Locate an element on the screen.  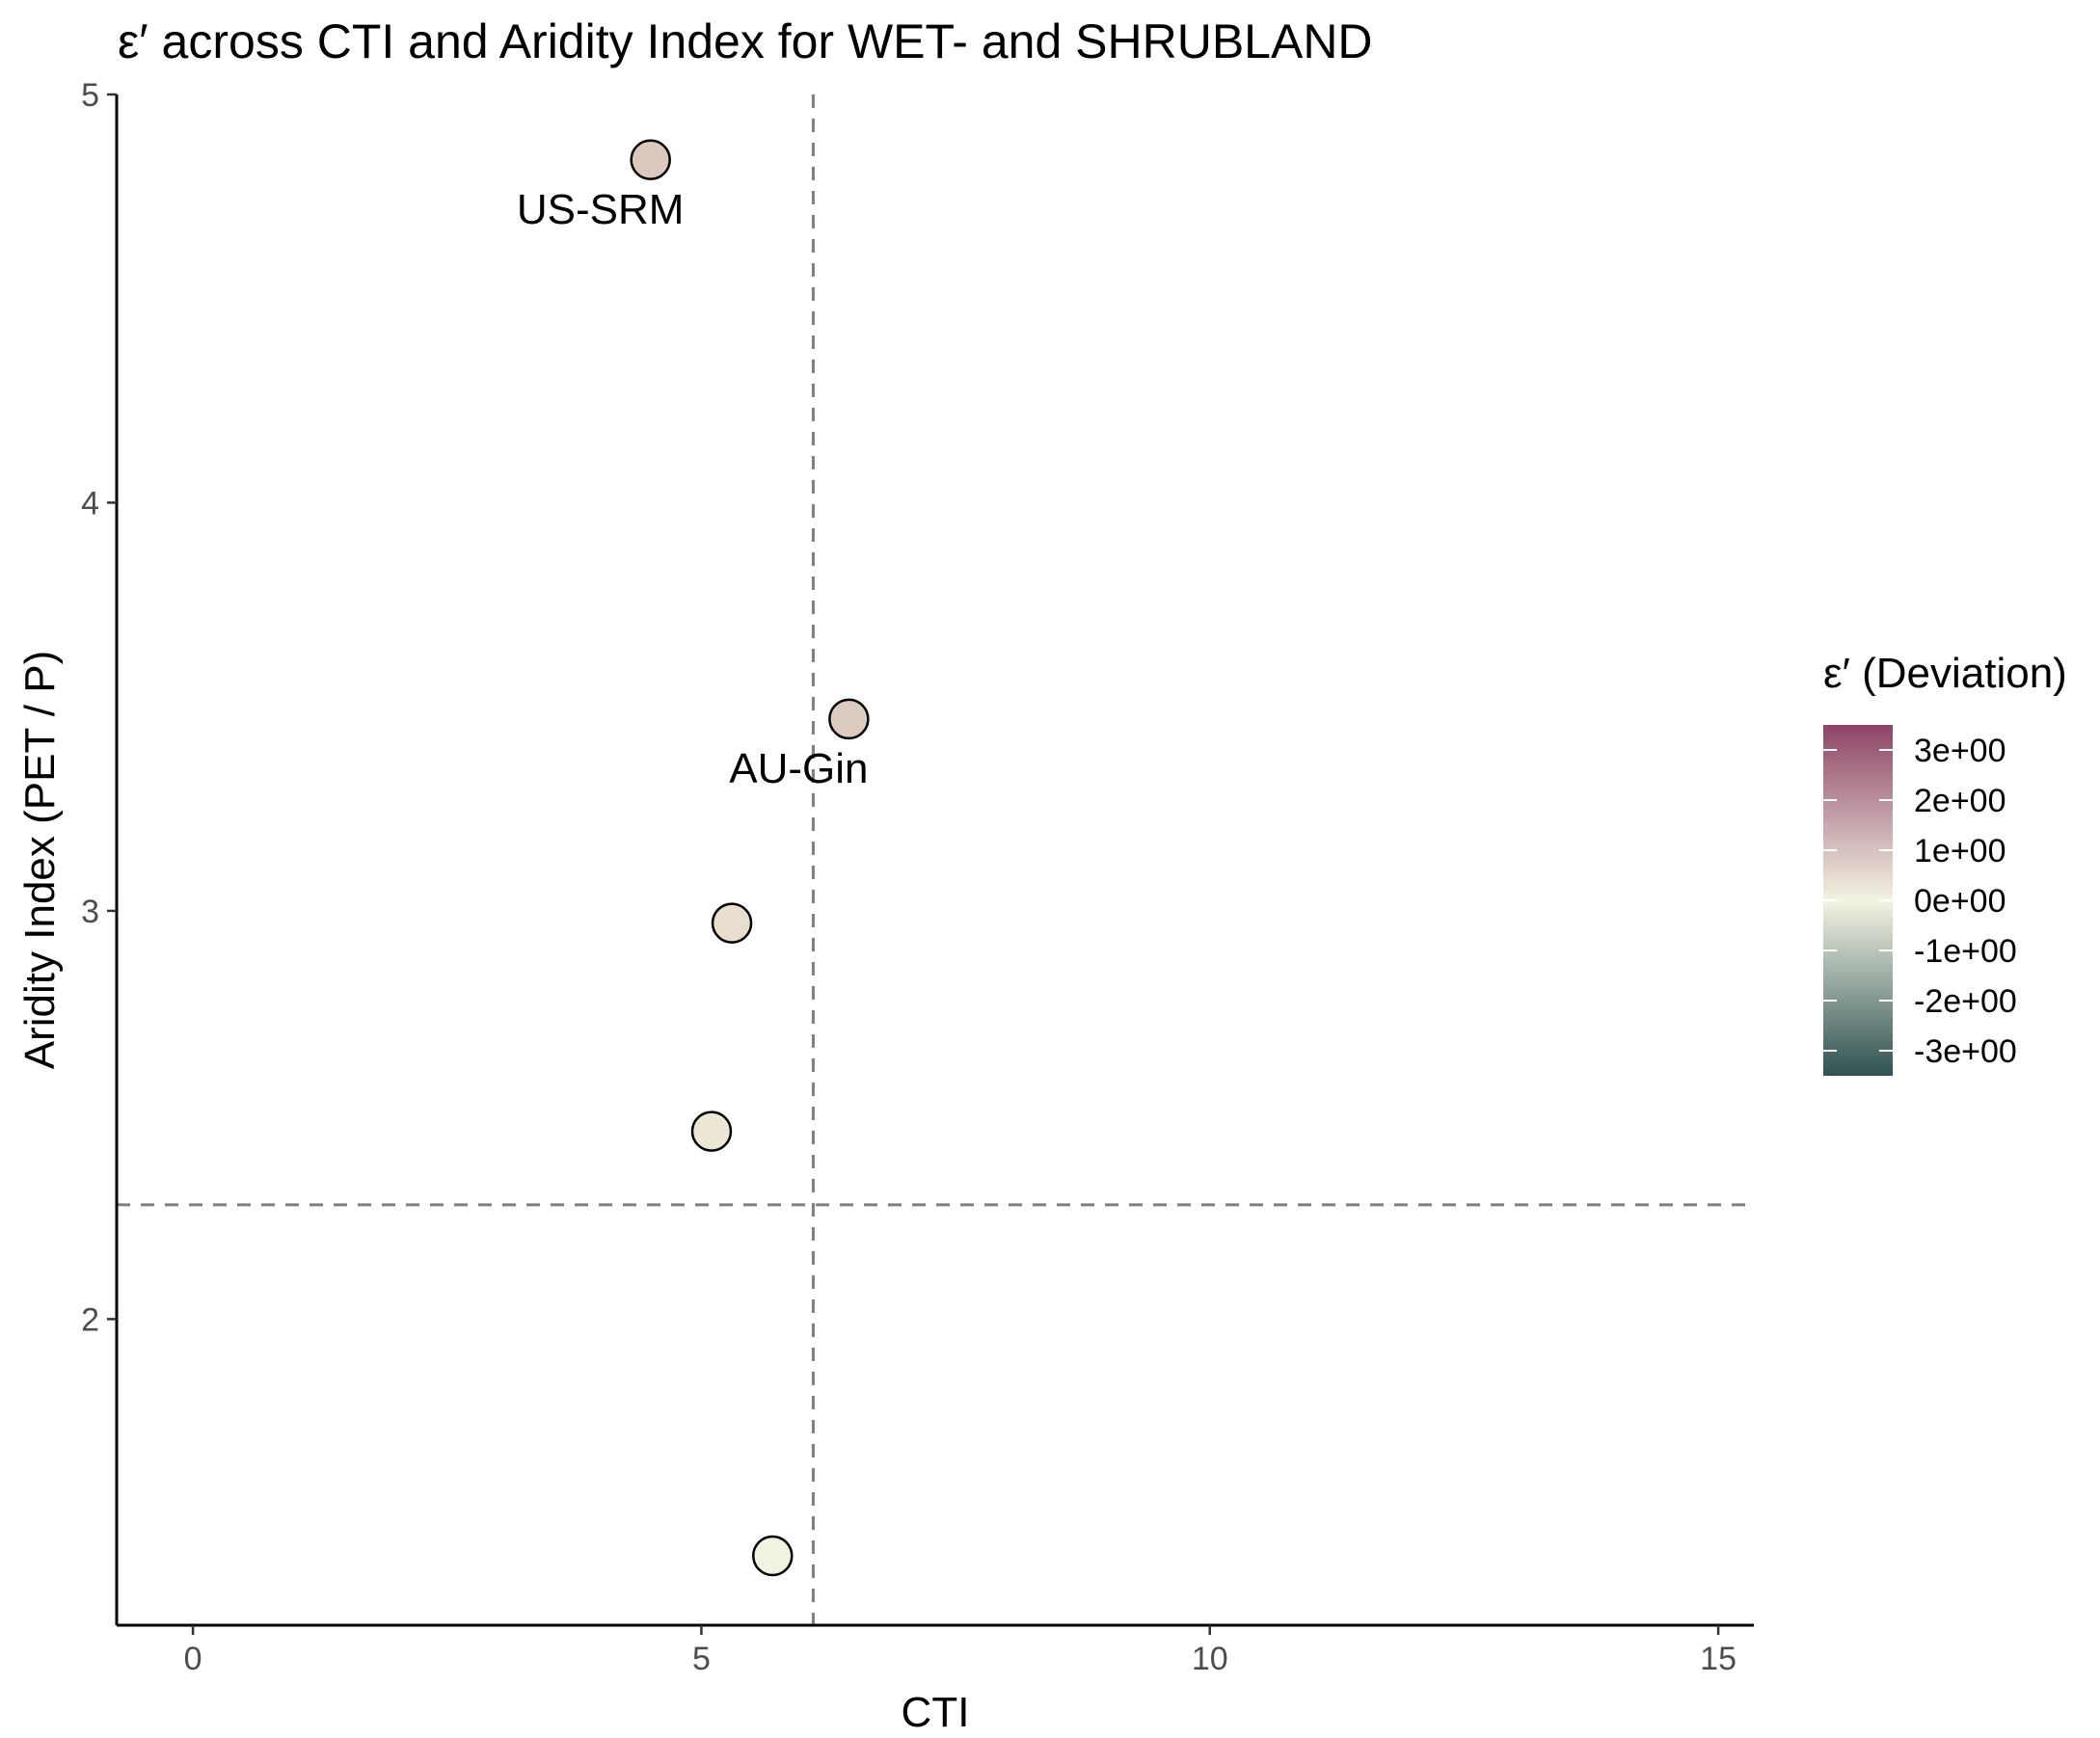
y-ticks: 2 3 4 5 is located at coordinates (99, 707).